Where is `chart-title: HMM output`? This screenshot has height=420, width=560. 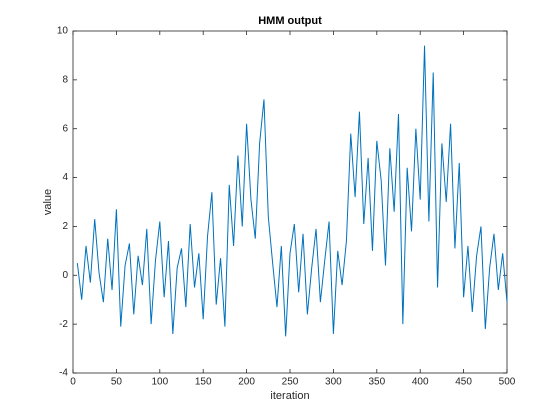
chart-title: HMM output is located at coordinates (290, 21).